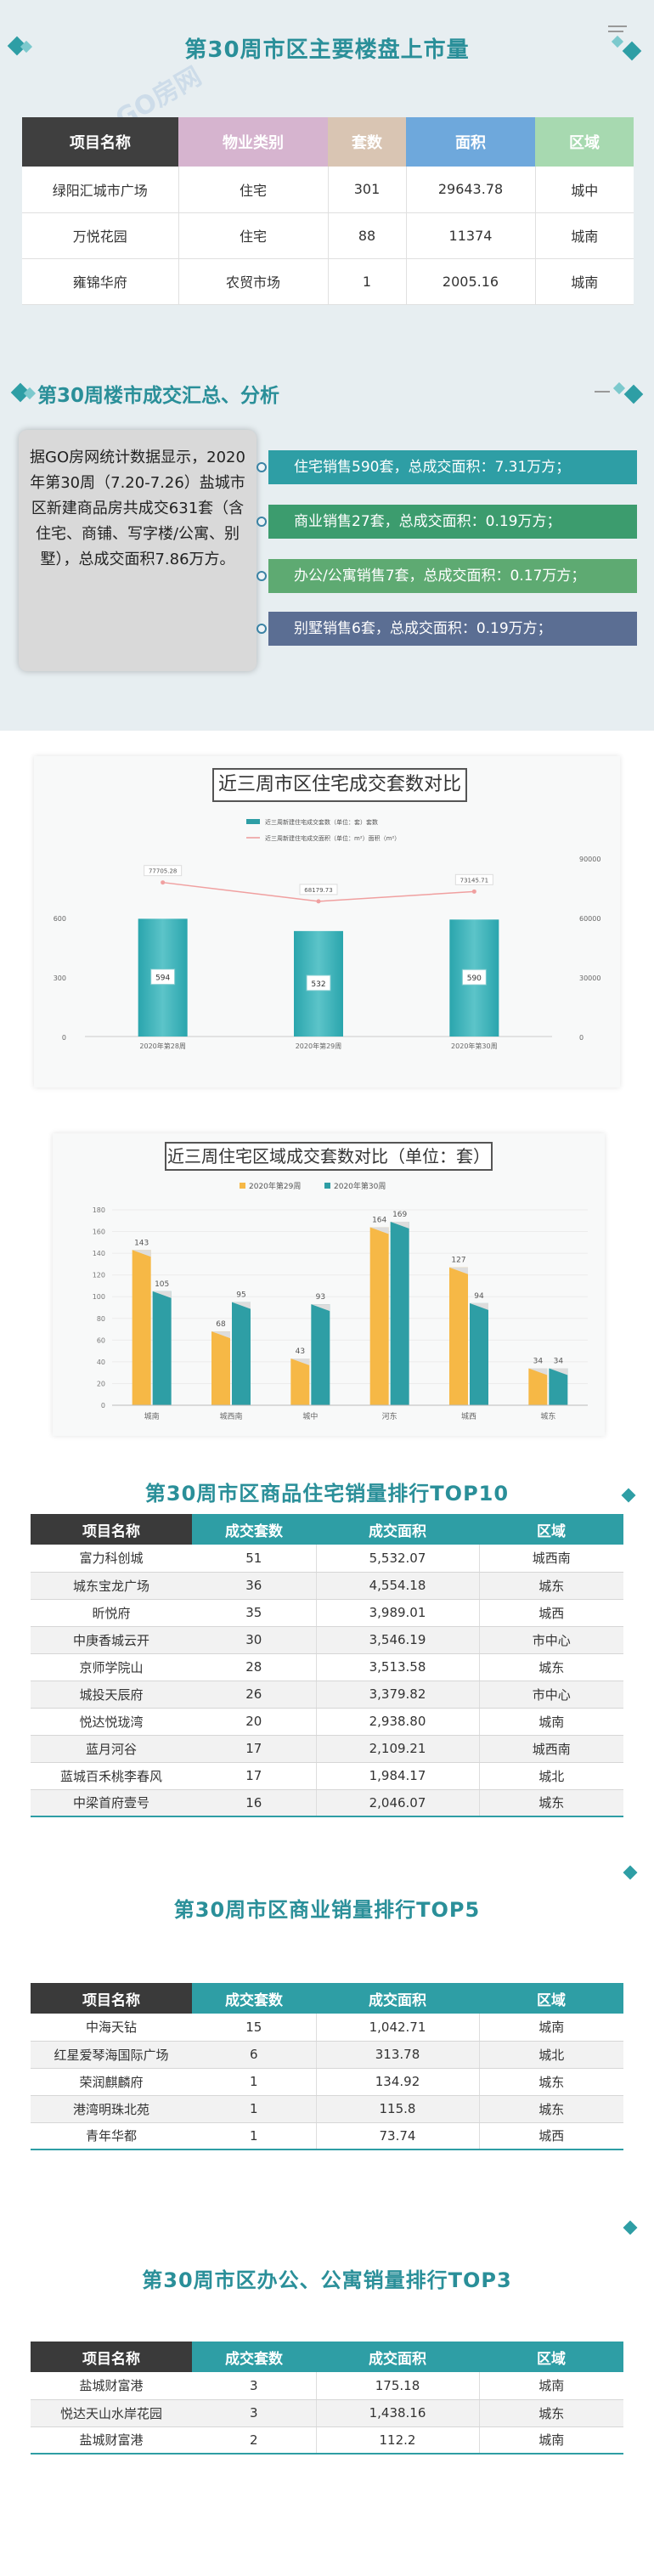 The height and width of the screenshot is (2576, 654). I want to click on table-cell: 115.8, so click(397, 2109).